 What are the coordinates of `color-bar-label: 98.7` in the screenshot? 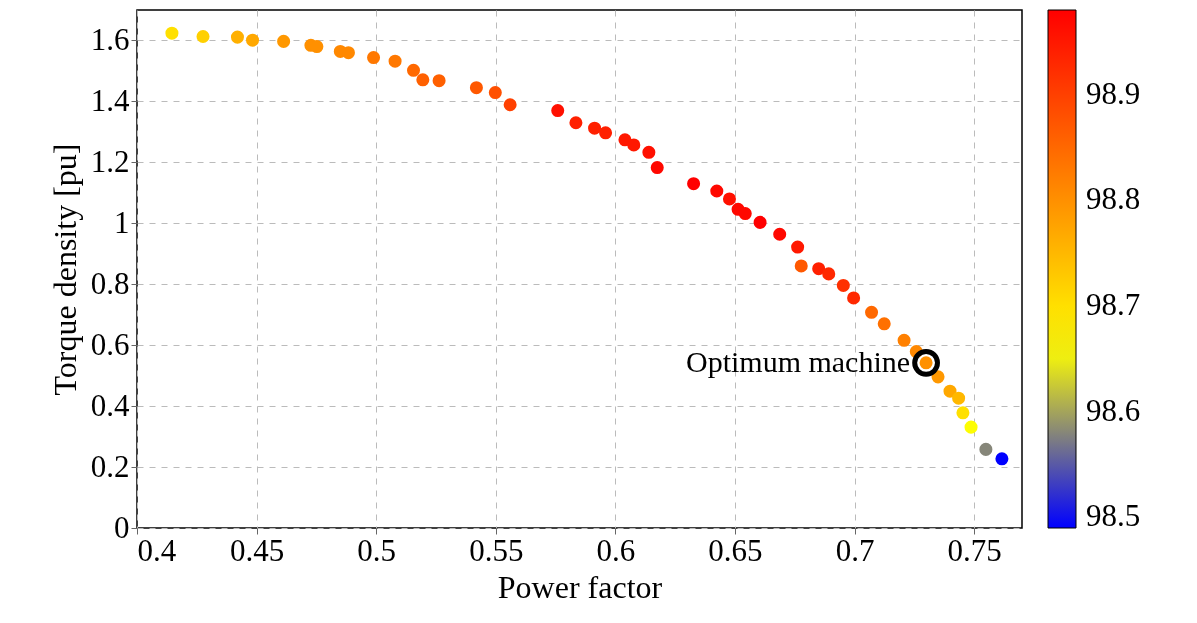 It's located at (1113, 304).